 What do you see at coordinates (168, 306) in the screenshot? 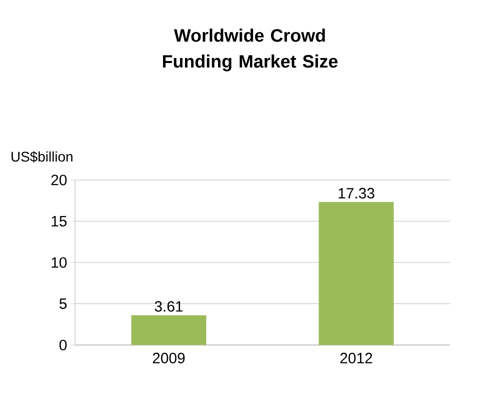
I see `data-label: 3.61` at bounding box center [168, 306].